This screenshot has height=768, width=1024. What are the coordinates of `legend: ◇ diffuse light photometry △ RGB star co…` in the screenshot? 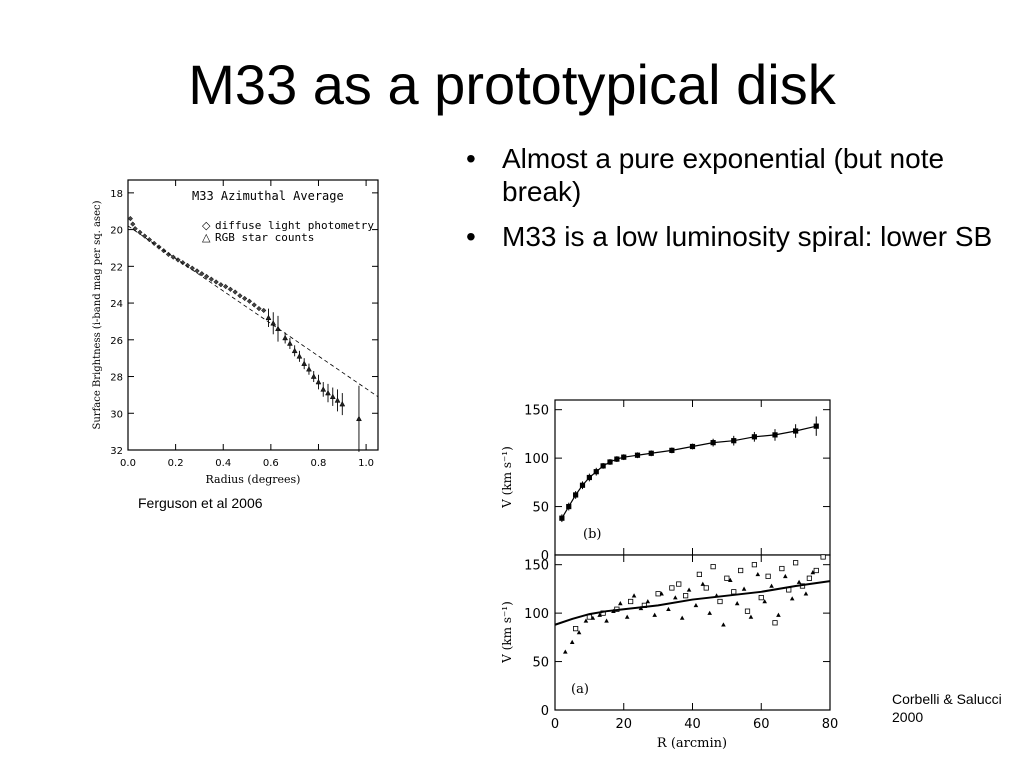 It's located at (288, 231).